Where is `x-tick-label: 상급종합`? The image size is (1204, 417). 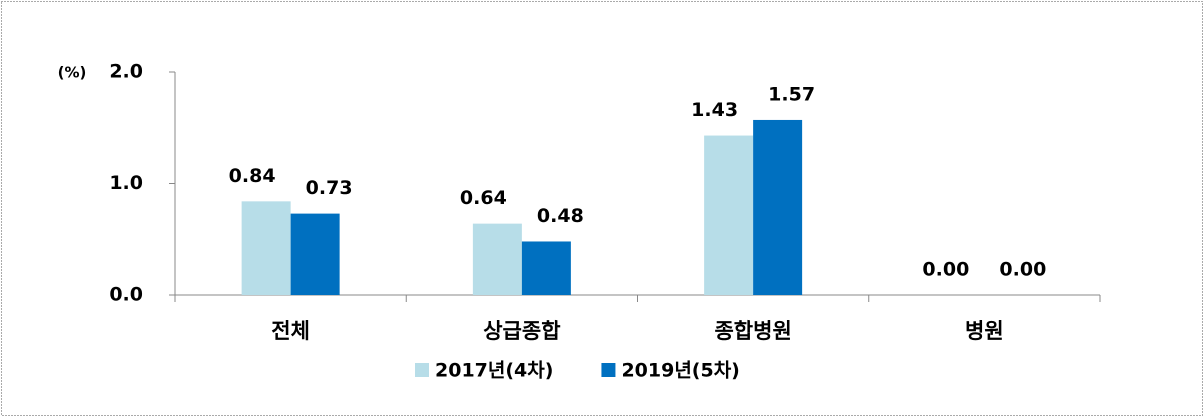
x-tick-label: 상급종합 is located at coordinates (521, 331).